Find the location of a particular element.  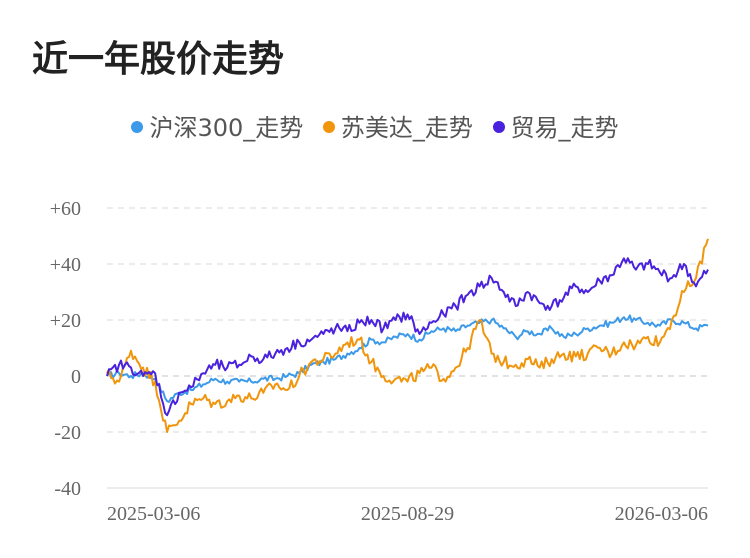

legend-item-smd: 苏美达_走势 is located at coordinates (397, 125).